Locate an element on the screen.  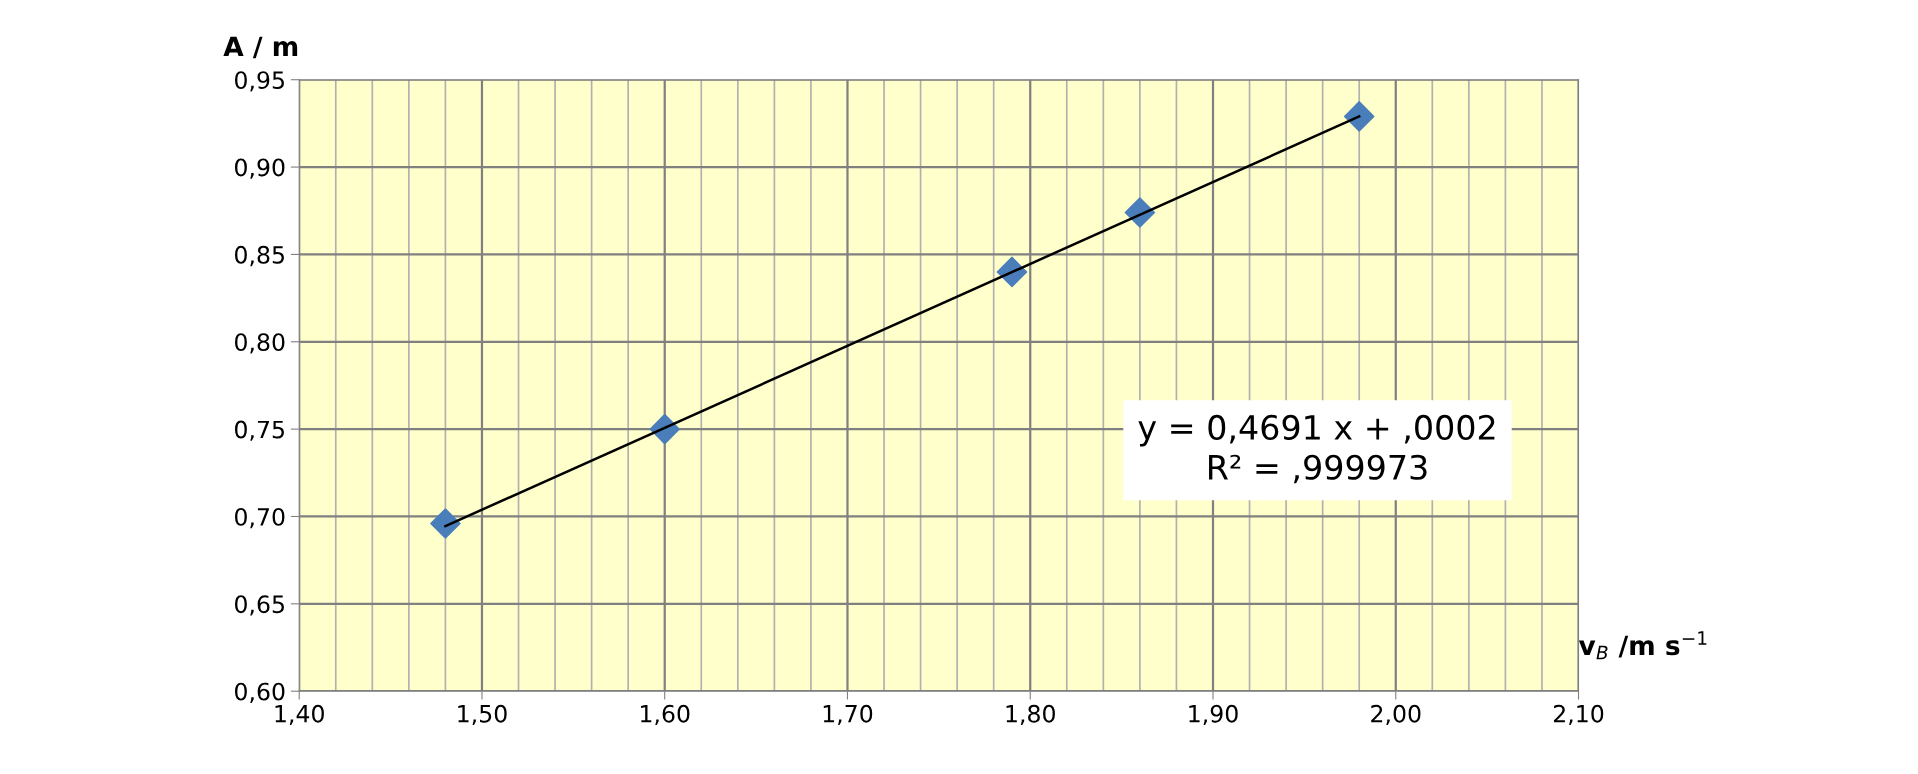
x-tick-label: 1,70 is located at coordinates (848, 715).